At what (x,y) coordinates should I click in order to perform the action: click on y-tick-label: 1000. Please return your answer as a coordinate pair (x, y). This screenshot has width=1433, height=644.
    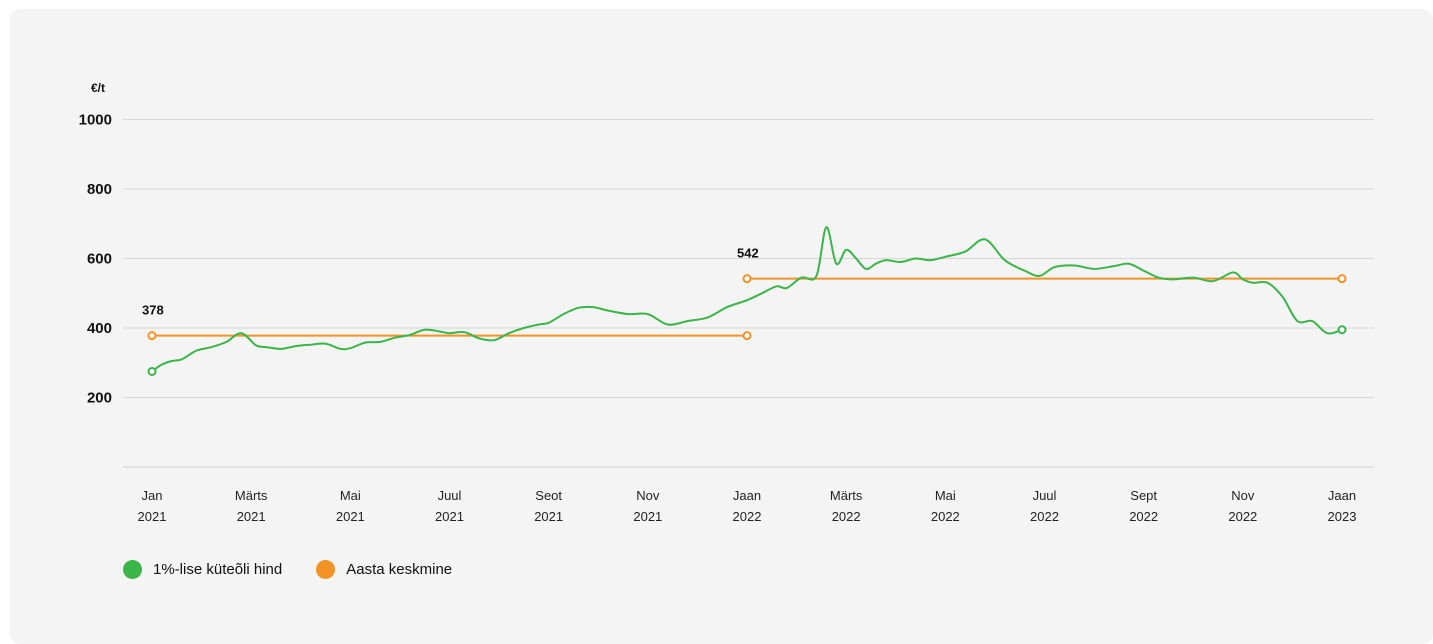
    Looking at the image, I should click on (95, 120).